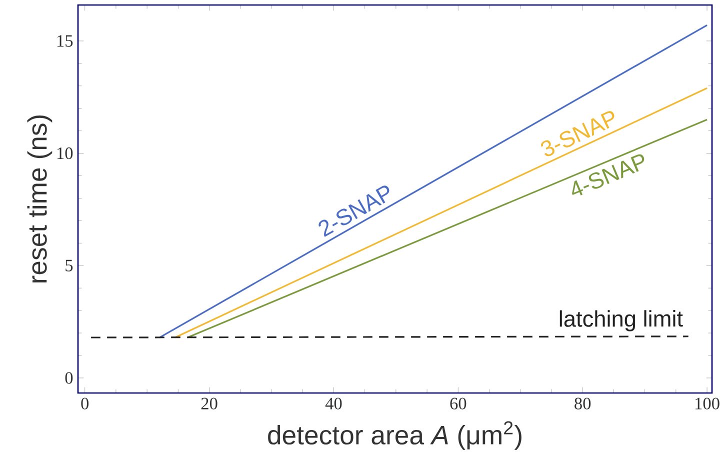  What do you see at coordinates (458, 404) in the screenshot?
I see `x-tick-label: 60` at bounding box center [458, 404].